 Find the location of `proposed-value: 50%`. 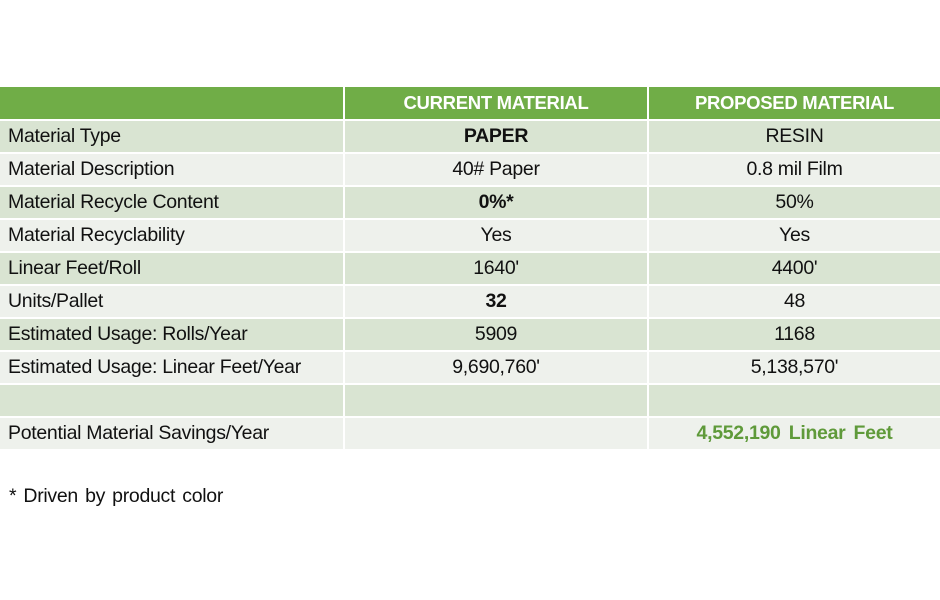

proposed-value: 50% is located at coordinates (794, 203).